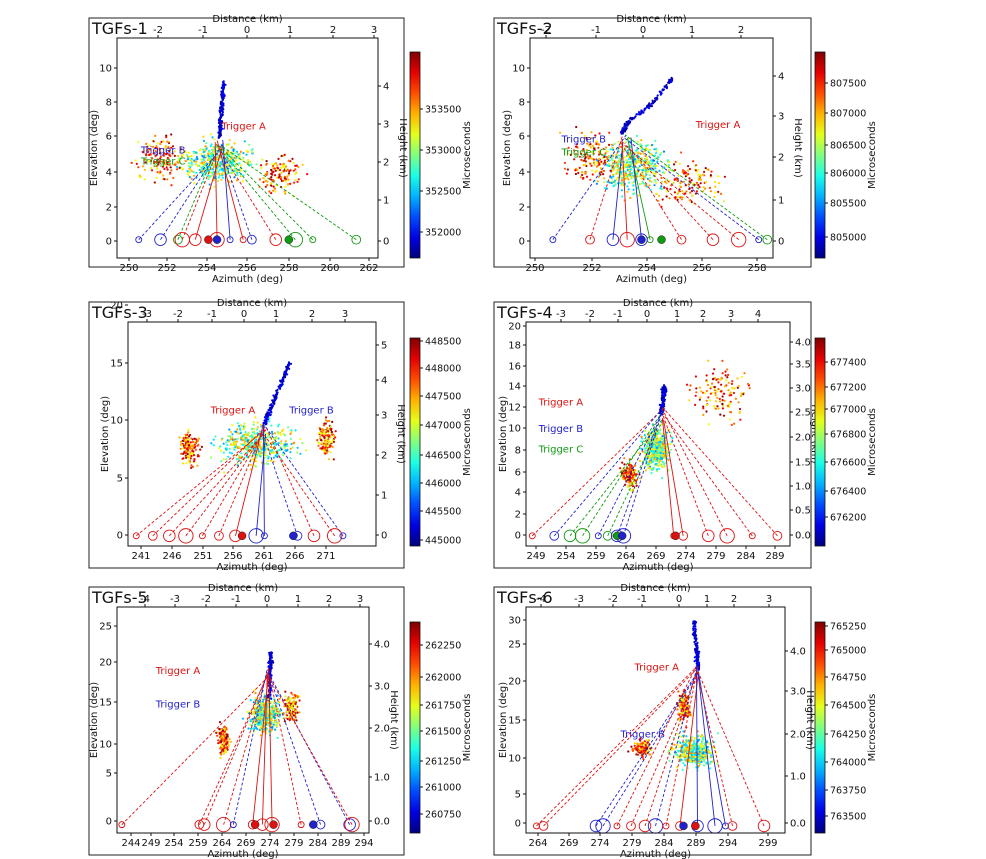 Image resolution: width=986 pixels, height=859 pixels. I want to click on colorbar-tick-label: 446000, so click(443, 484).